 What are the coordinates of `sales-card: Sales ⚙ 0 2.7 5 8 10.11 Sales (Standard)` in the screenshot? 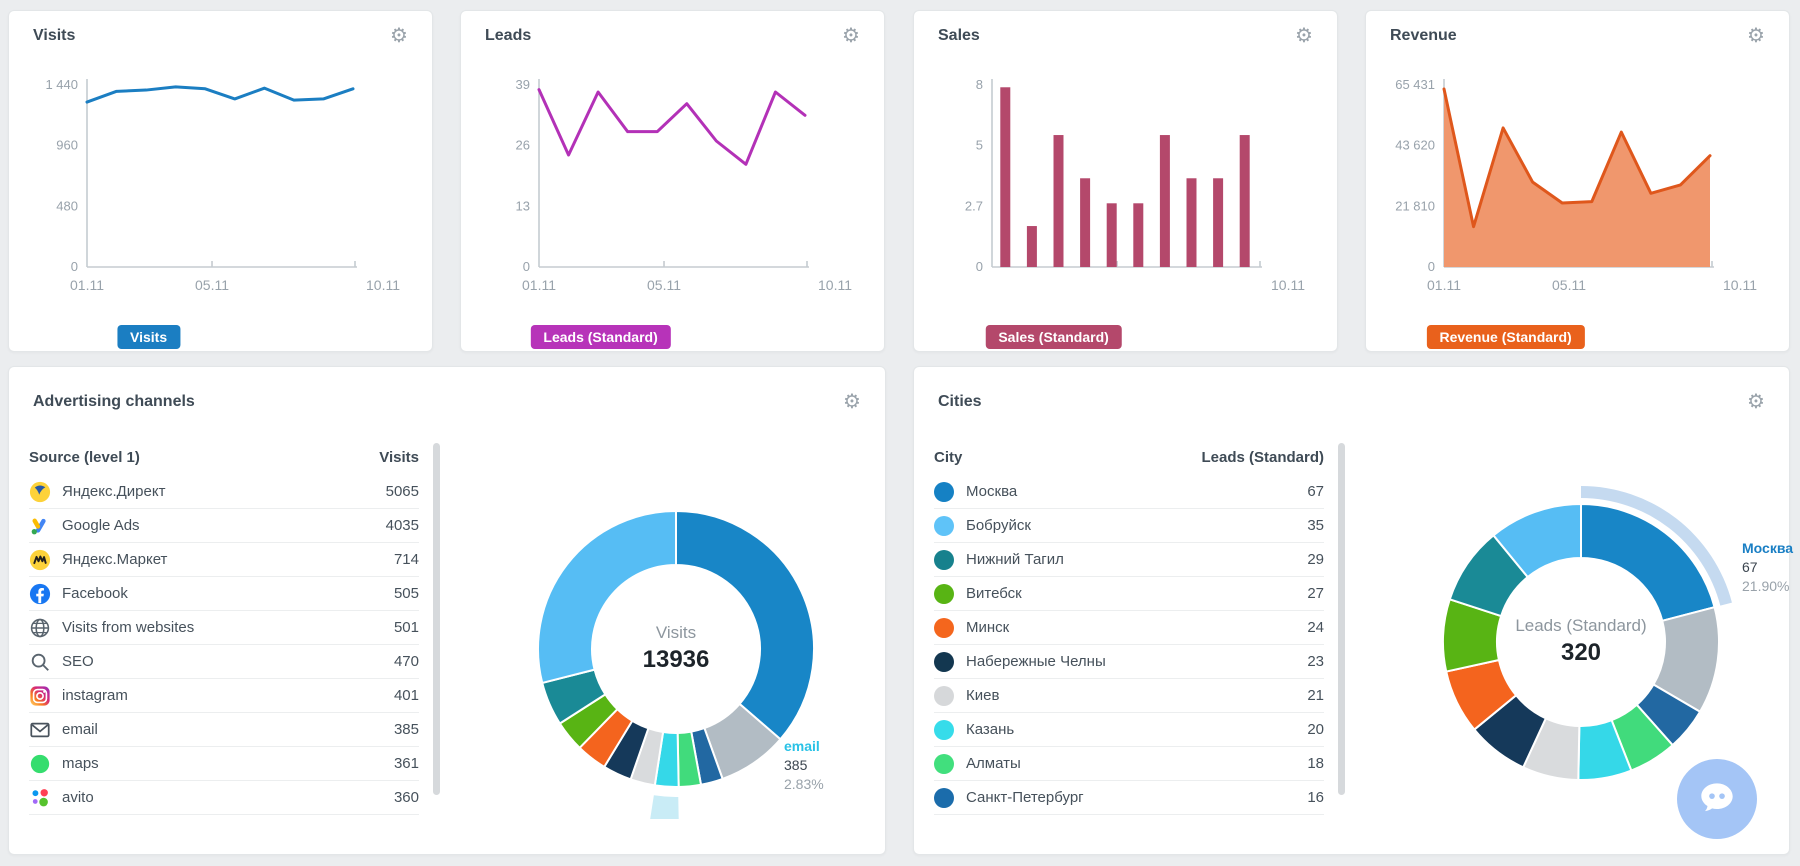 It's located at (1125, 181).